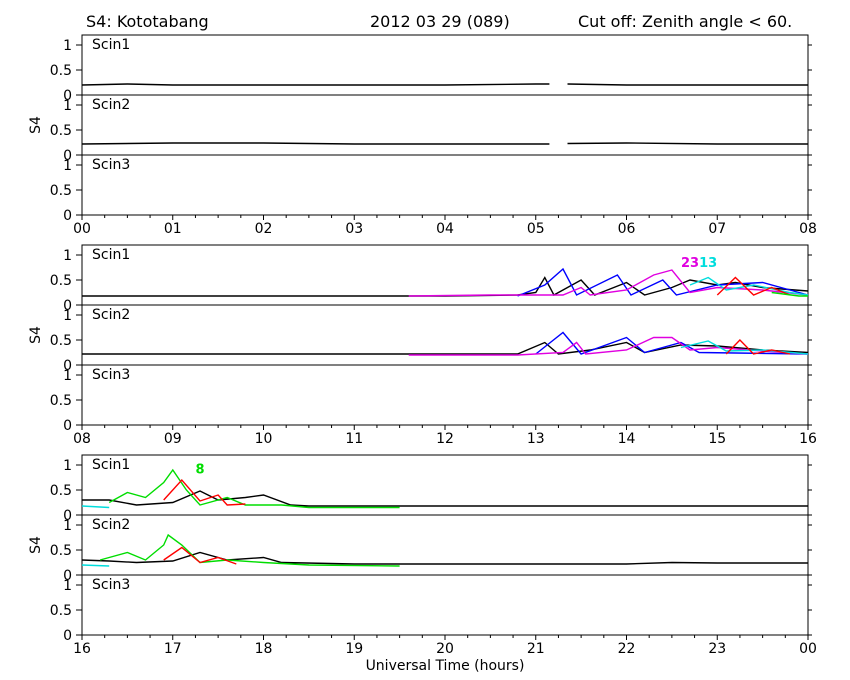 The width and height of the screenshot is (850, 680). I want to click on x-tick-label: 01, so click(173, 229).